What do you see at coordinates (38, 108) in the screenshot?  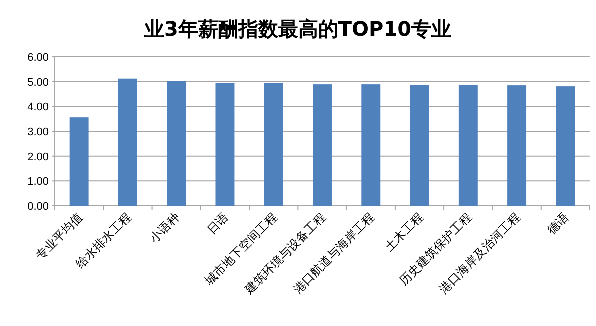 I see `y-tick-label: 4.00` at bounding box center [38, 108].